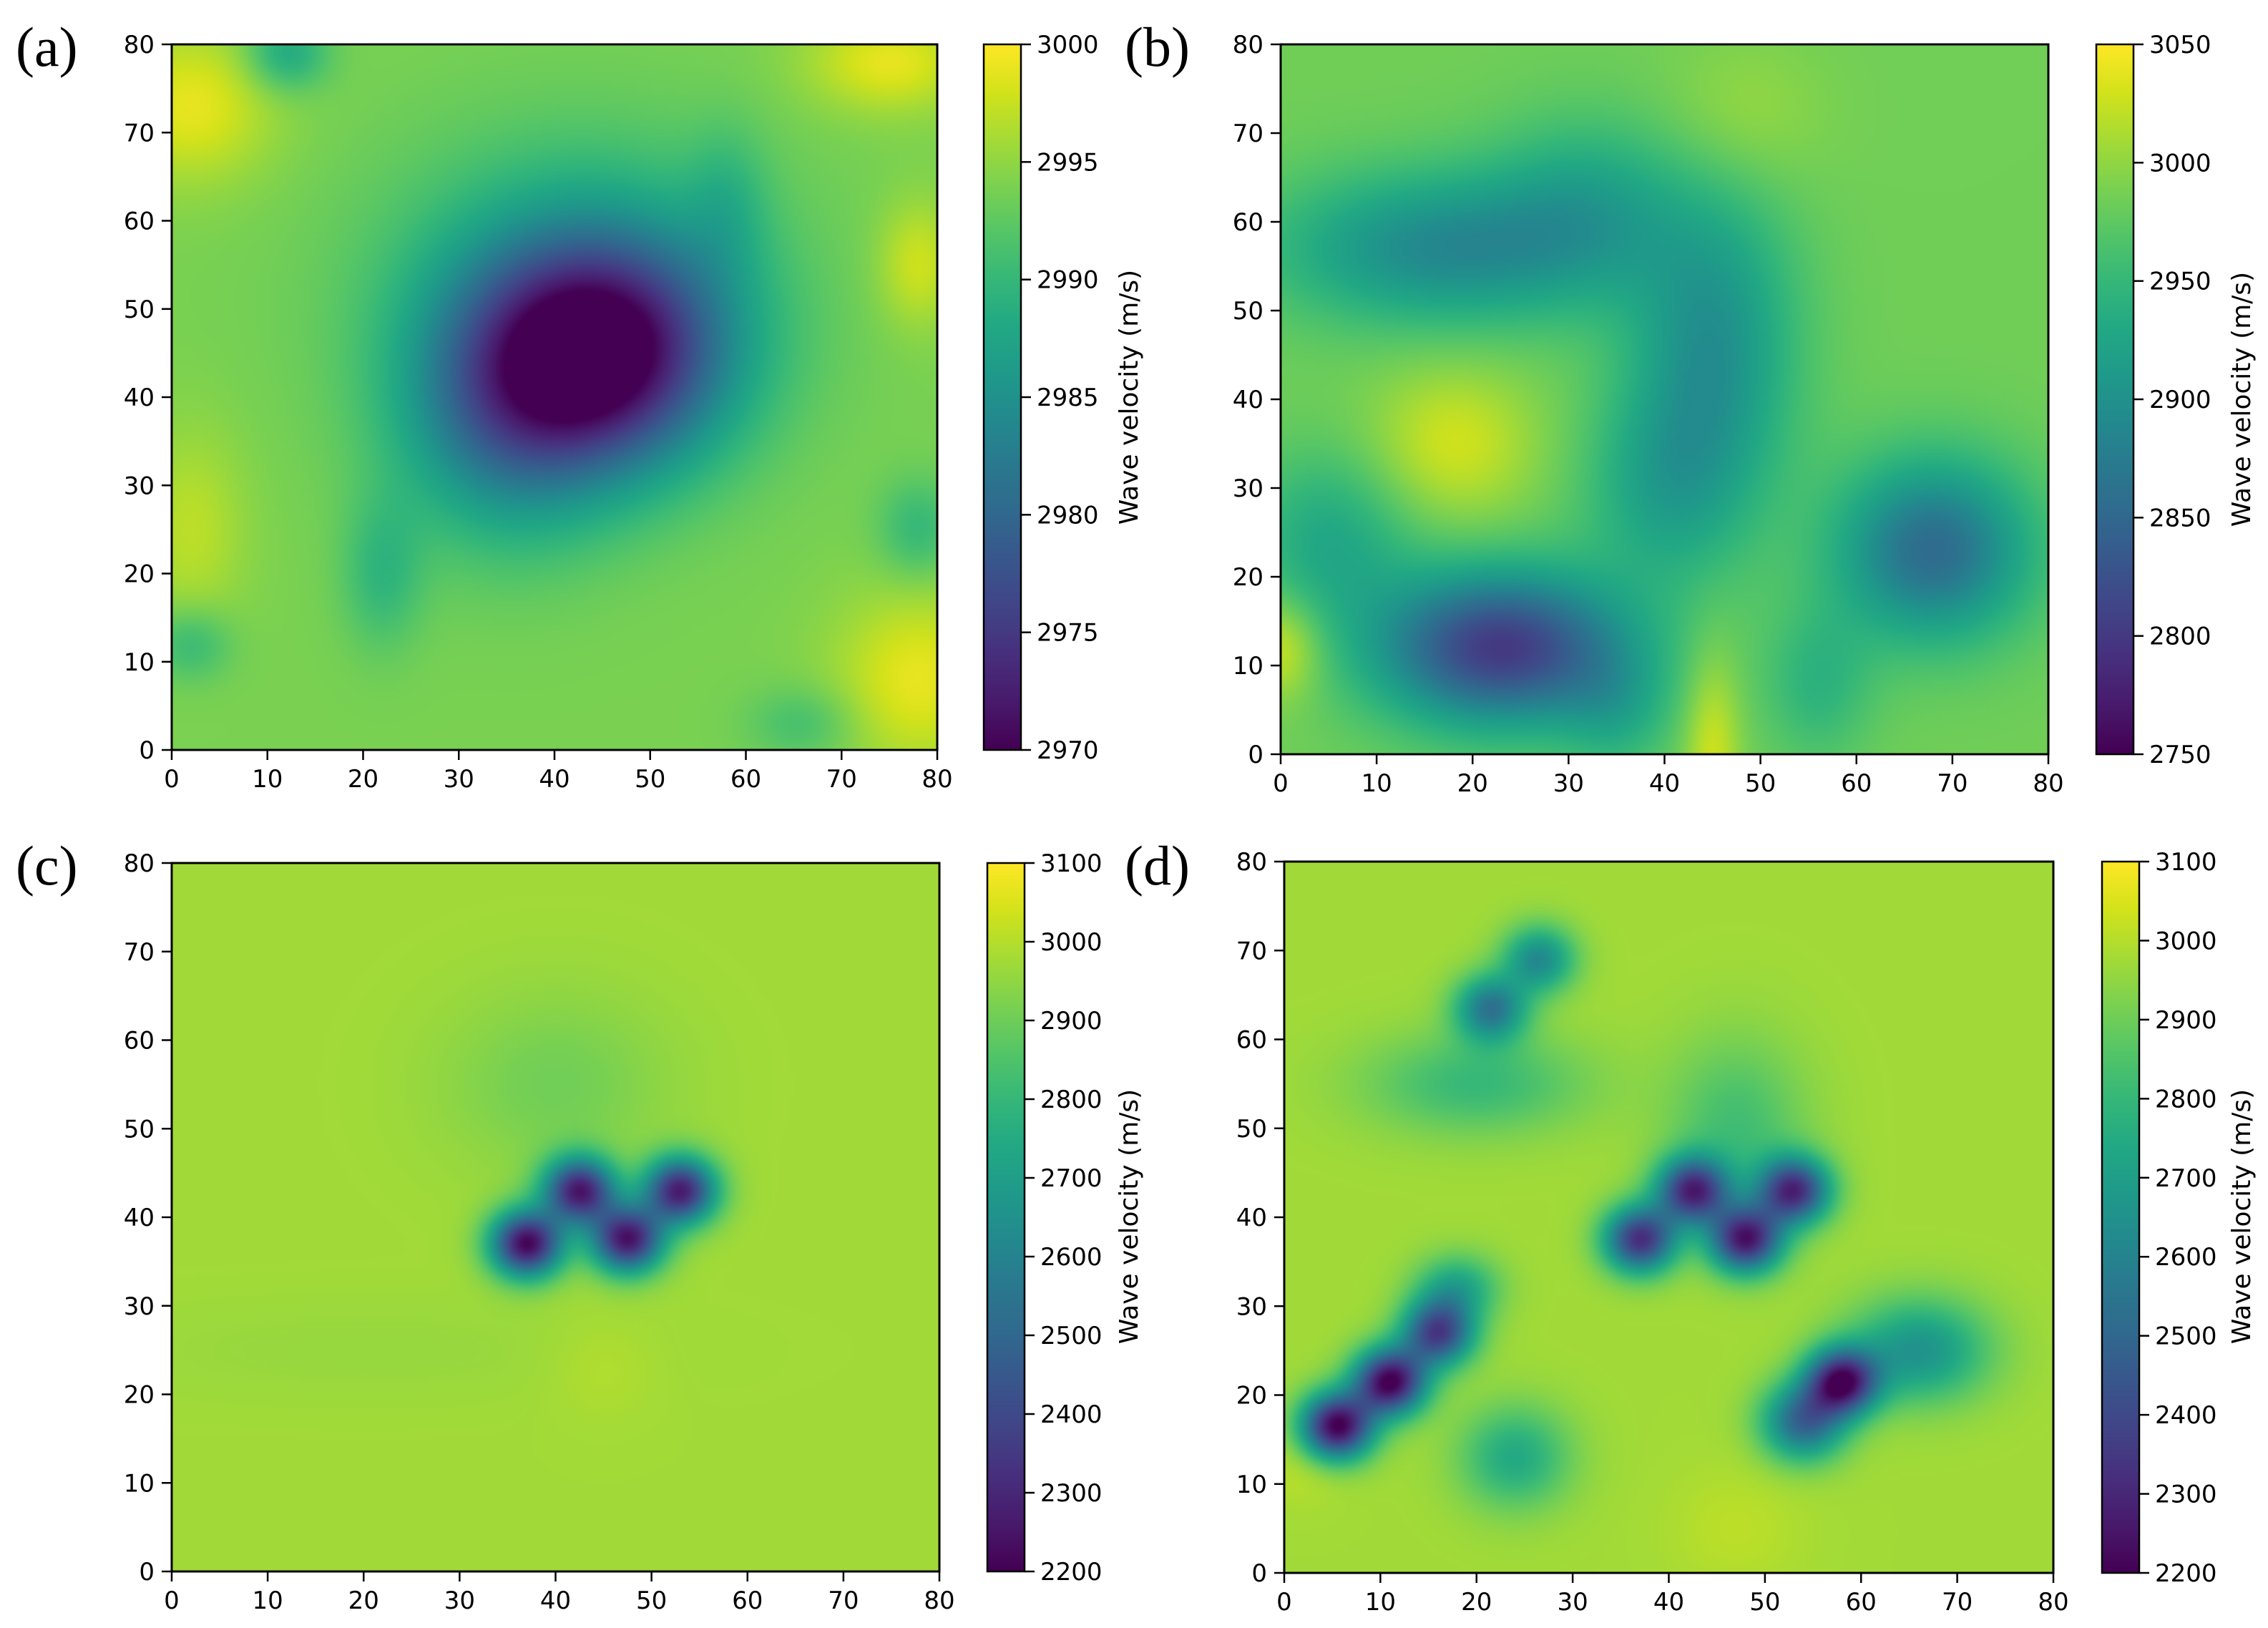  I want to click on y-tick-label-b: 30, so click(1248, 489).